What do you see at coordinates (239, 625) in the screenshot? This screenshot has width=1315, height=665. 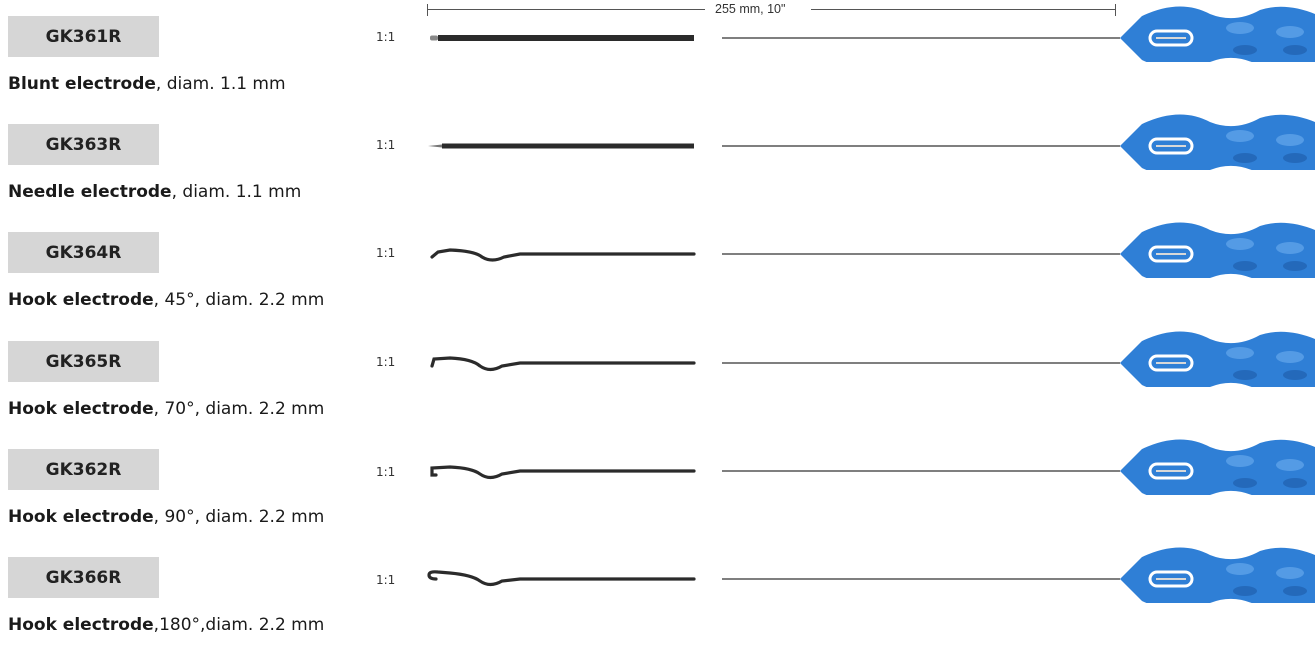 I see `electrode-spec: ,180°,diam. 2.2 mm` at bounding box center [239, 625].